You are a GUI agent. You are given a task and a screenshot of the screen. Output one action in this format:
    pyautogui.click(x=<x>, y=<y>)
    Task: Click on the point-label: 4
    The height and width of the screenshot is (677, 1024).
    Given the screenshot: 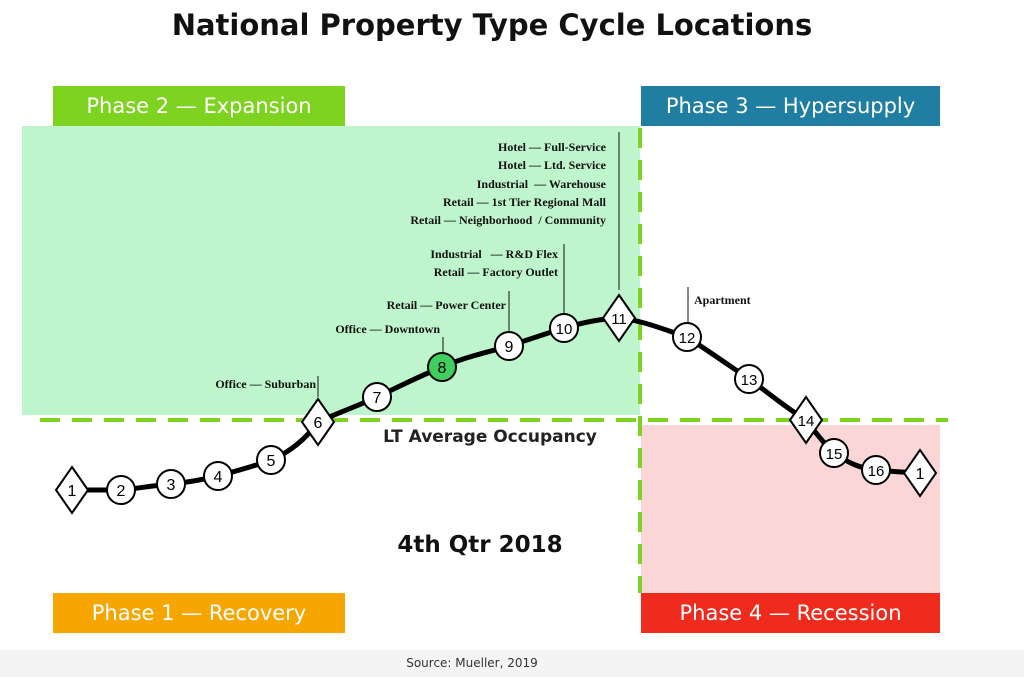 What is the action you would take?
    pyautogui.click(x=218, y=477)
    